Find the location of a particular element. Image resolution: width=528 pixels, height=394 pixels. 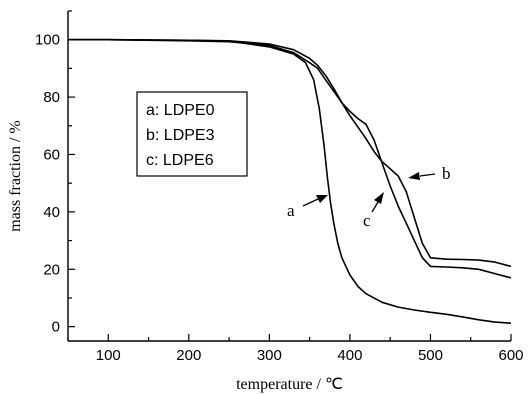

annotation-arrowhead-a is located at coordinates (322, 199).